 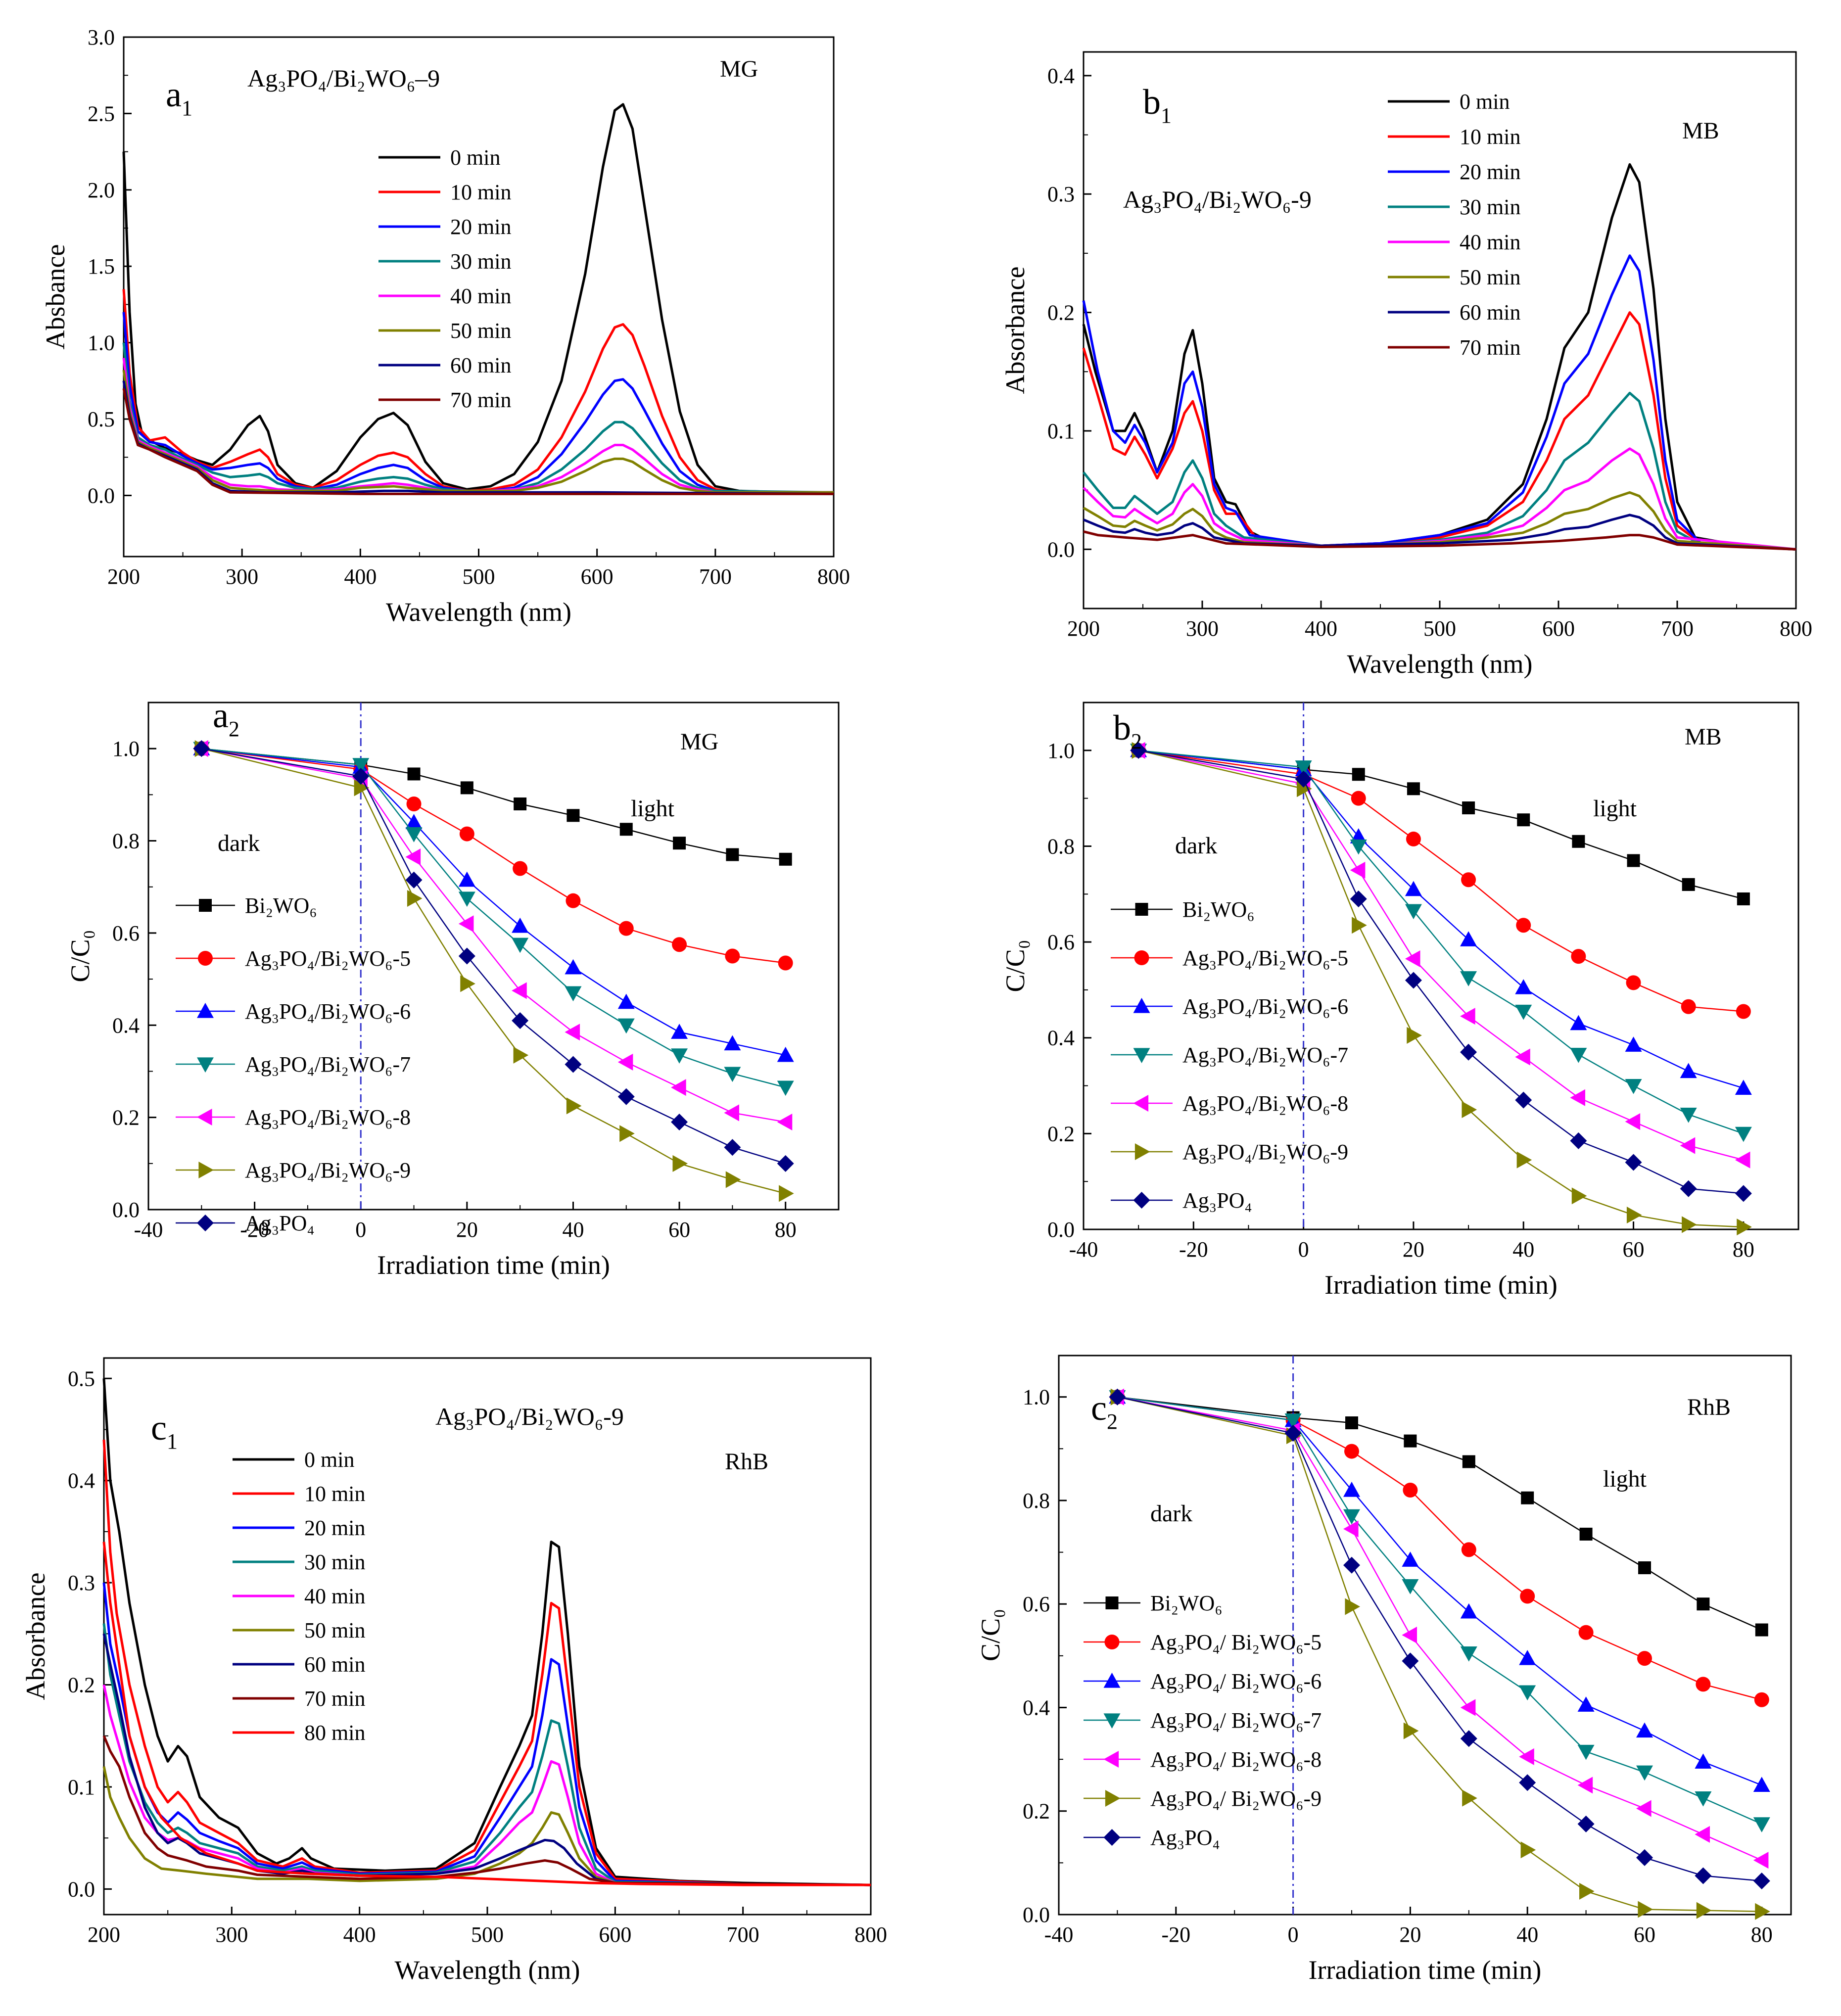 What do you see at coordinates (81, 1378) in the screenshot?
I see `y-tick-label: 0.5` at bounding box center [81, 1378].